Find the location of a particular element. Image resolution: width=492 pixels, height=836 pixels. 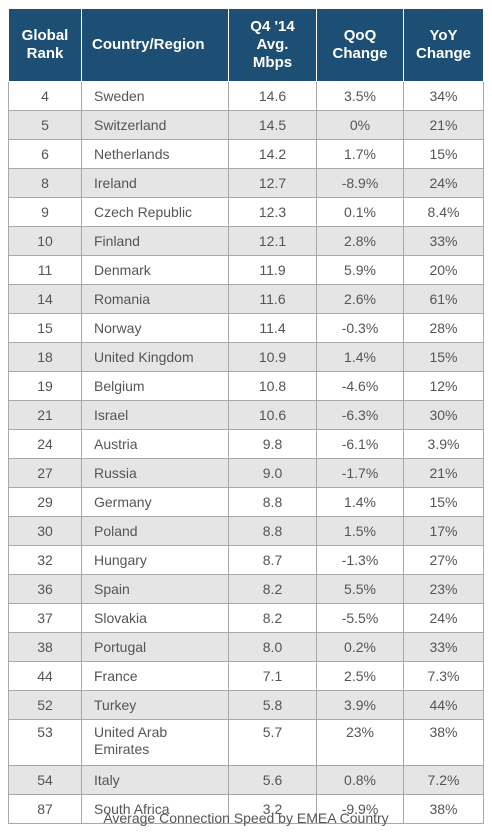

cell-yoy: 7.3% is located at coordinates (443, 676).